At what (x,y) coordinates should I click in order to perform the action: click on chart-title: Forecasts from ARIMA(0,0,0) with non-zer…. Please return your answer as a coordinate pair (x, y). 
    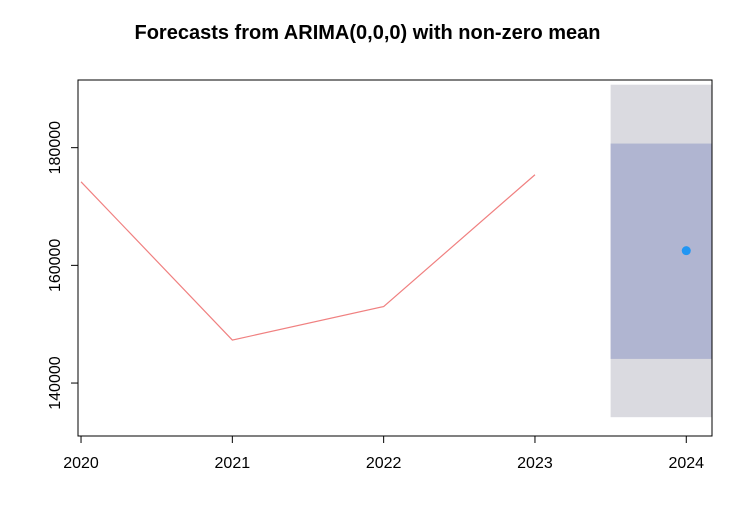
    Looking at the image, I should click on (367, 33).